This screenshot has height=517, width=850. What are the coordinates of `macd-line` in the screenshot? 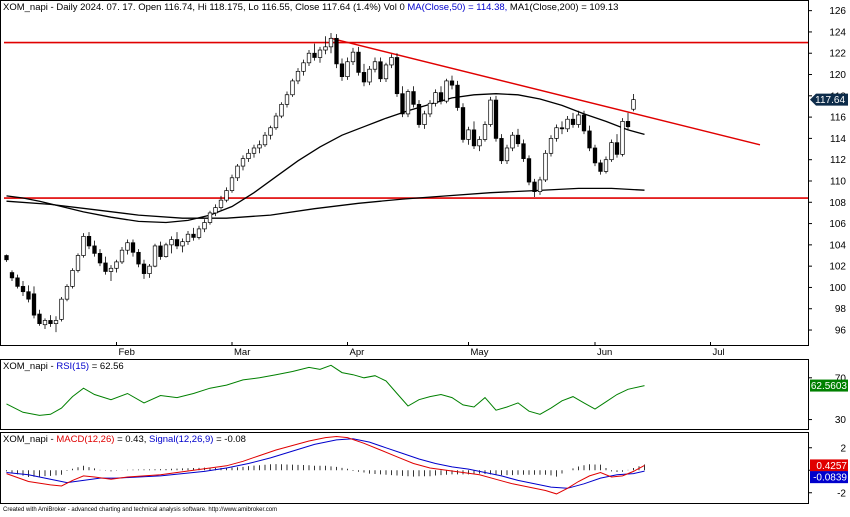 It's located at (325, 465).